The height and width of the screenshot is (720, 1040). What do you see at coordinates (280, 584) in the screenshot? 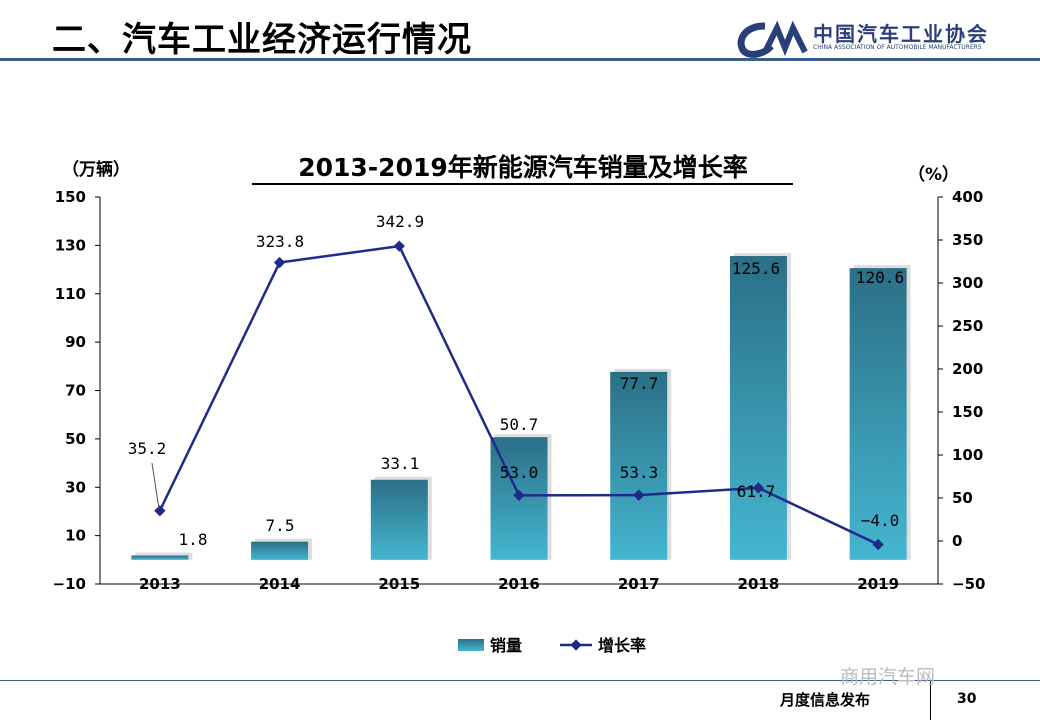
I see `x-tick-label: 2014` at bounding box center [280, 584].